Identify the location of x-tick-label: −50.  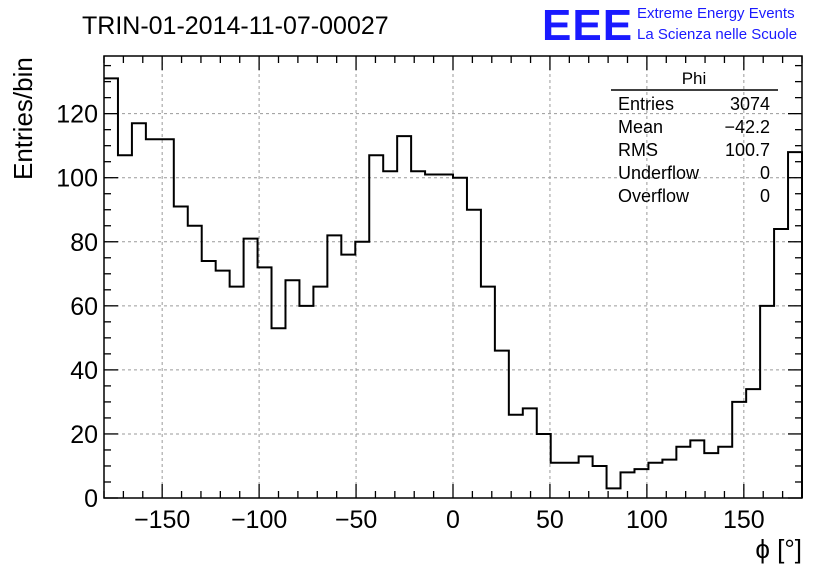
(356, 520).